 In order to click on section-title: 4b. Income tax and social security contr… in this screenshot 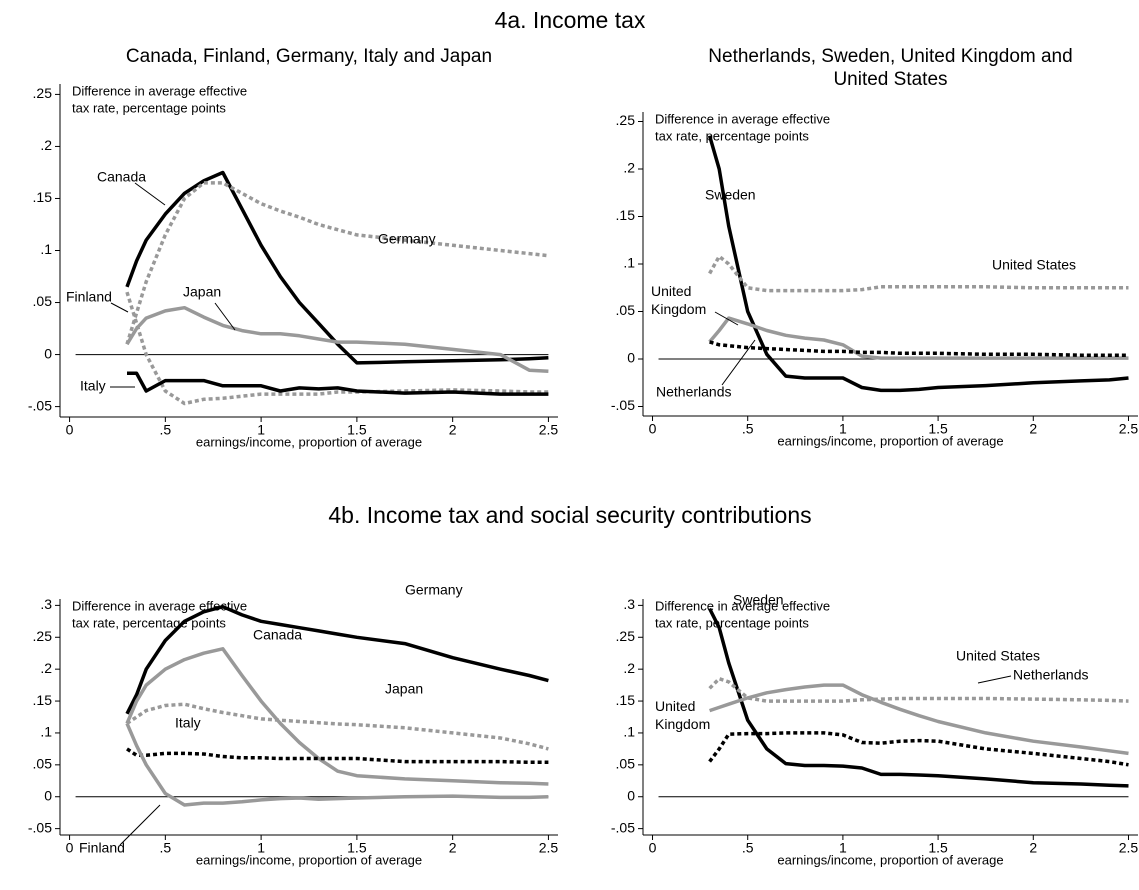, I will do `click(569, 515)`.